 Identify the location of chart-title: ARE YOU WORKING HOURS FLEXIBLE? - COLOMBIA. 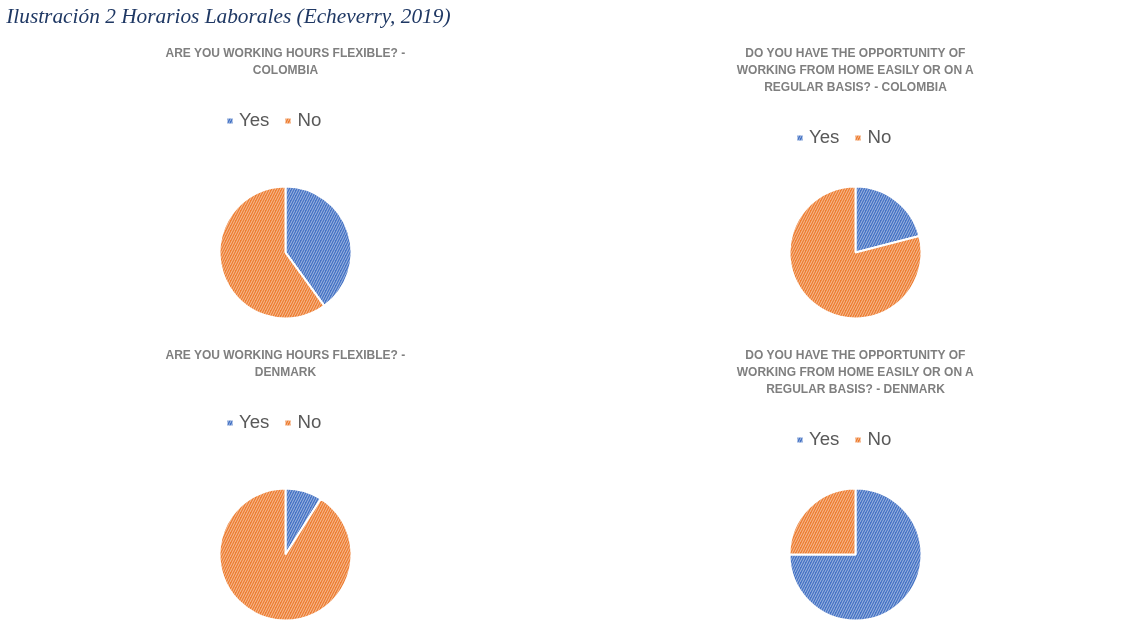
(285, 61).